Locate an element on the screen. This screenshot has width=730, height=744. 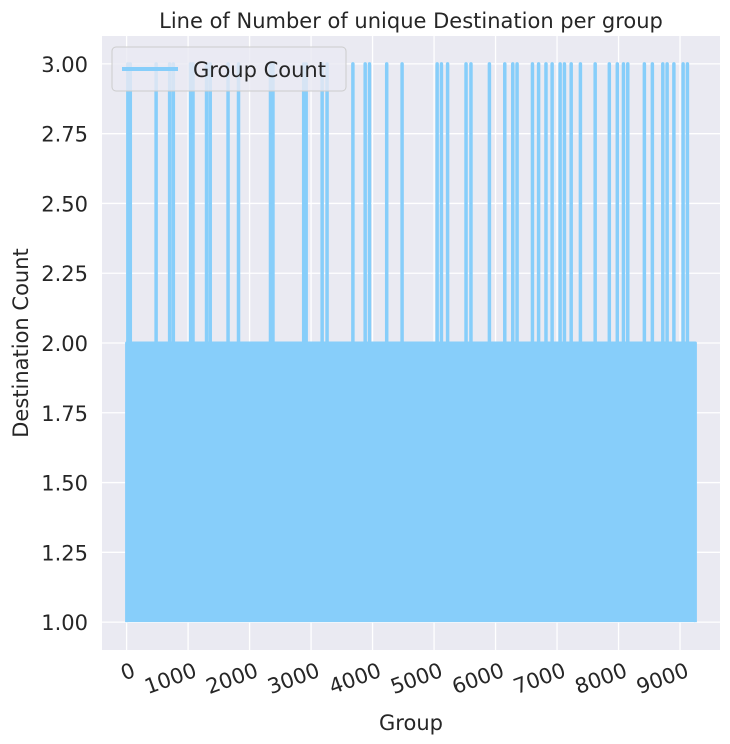
x-tick-label: 2000 is located at coordinates (232, 678).